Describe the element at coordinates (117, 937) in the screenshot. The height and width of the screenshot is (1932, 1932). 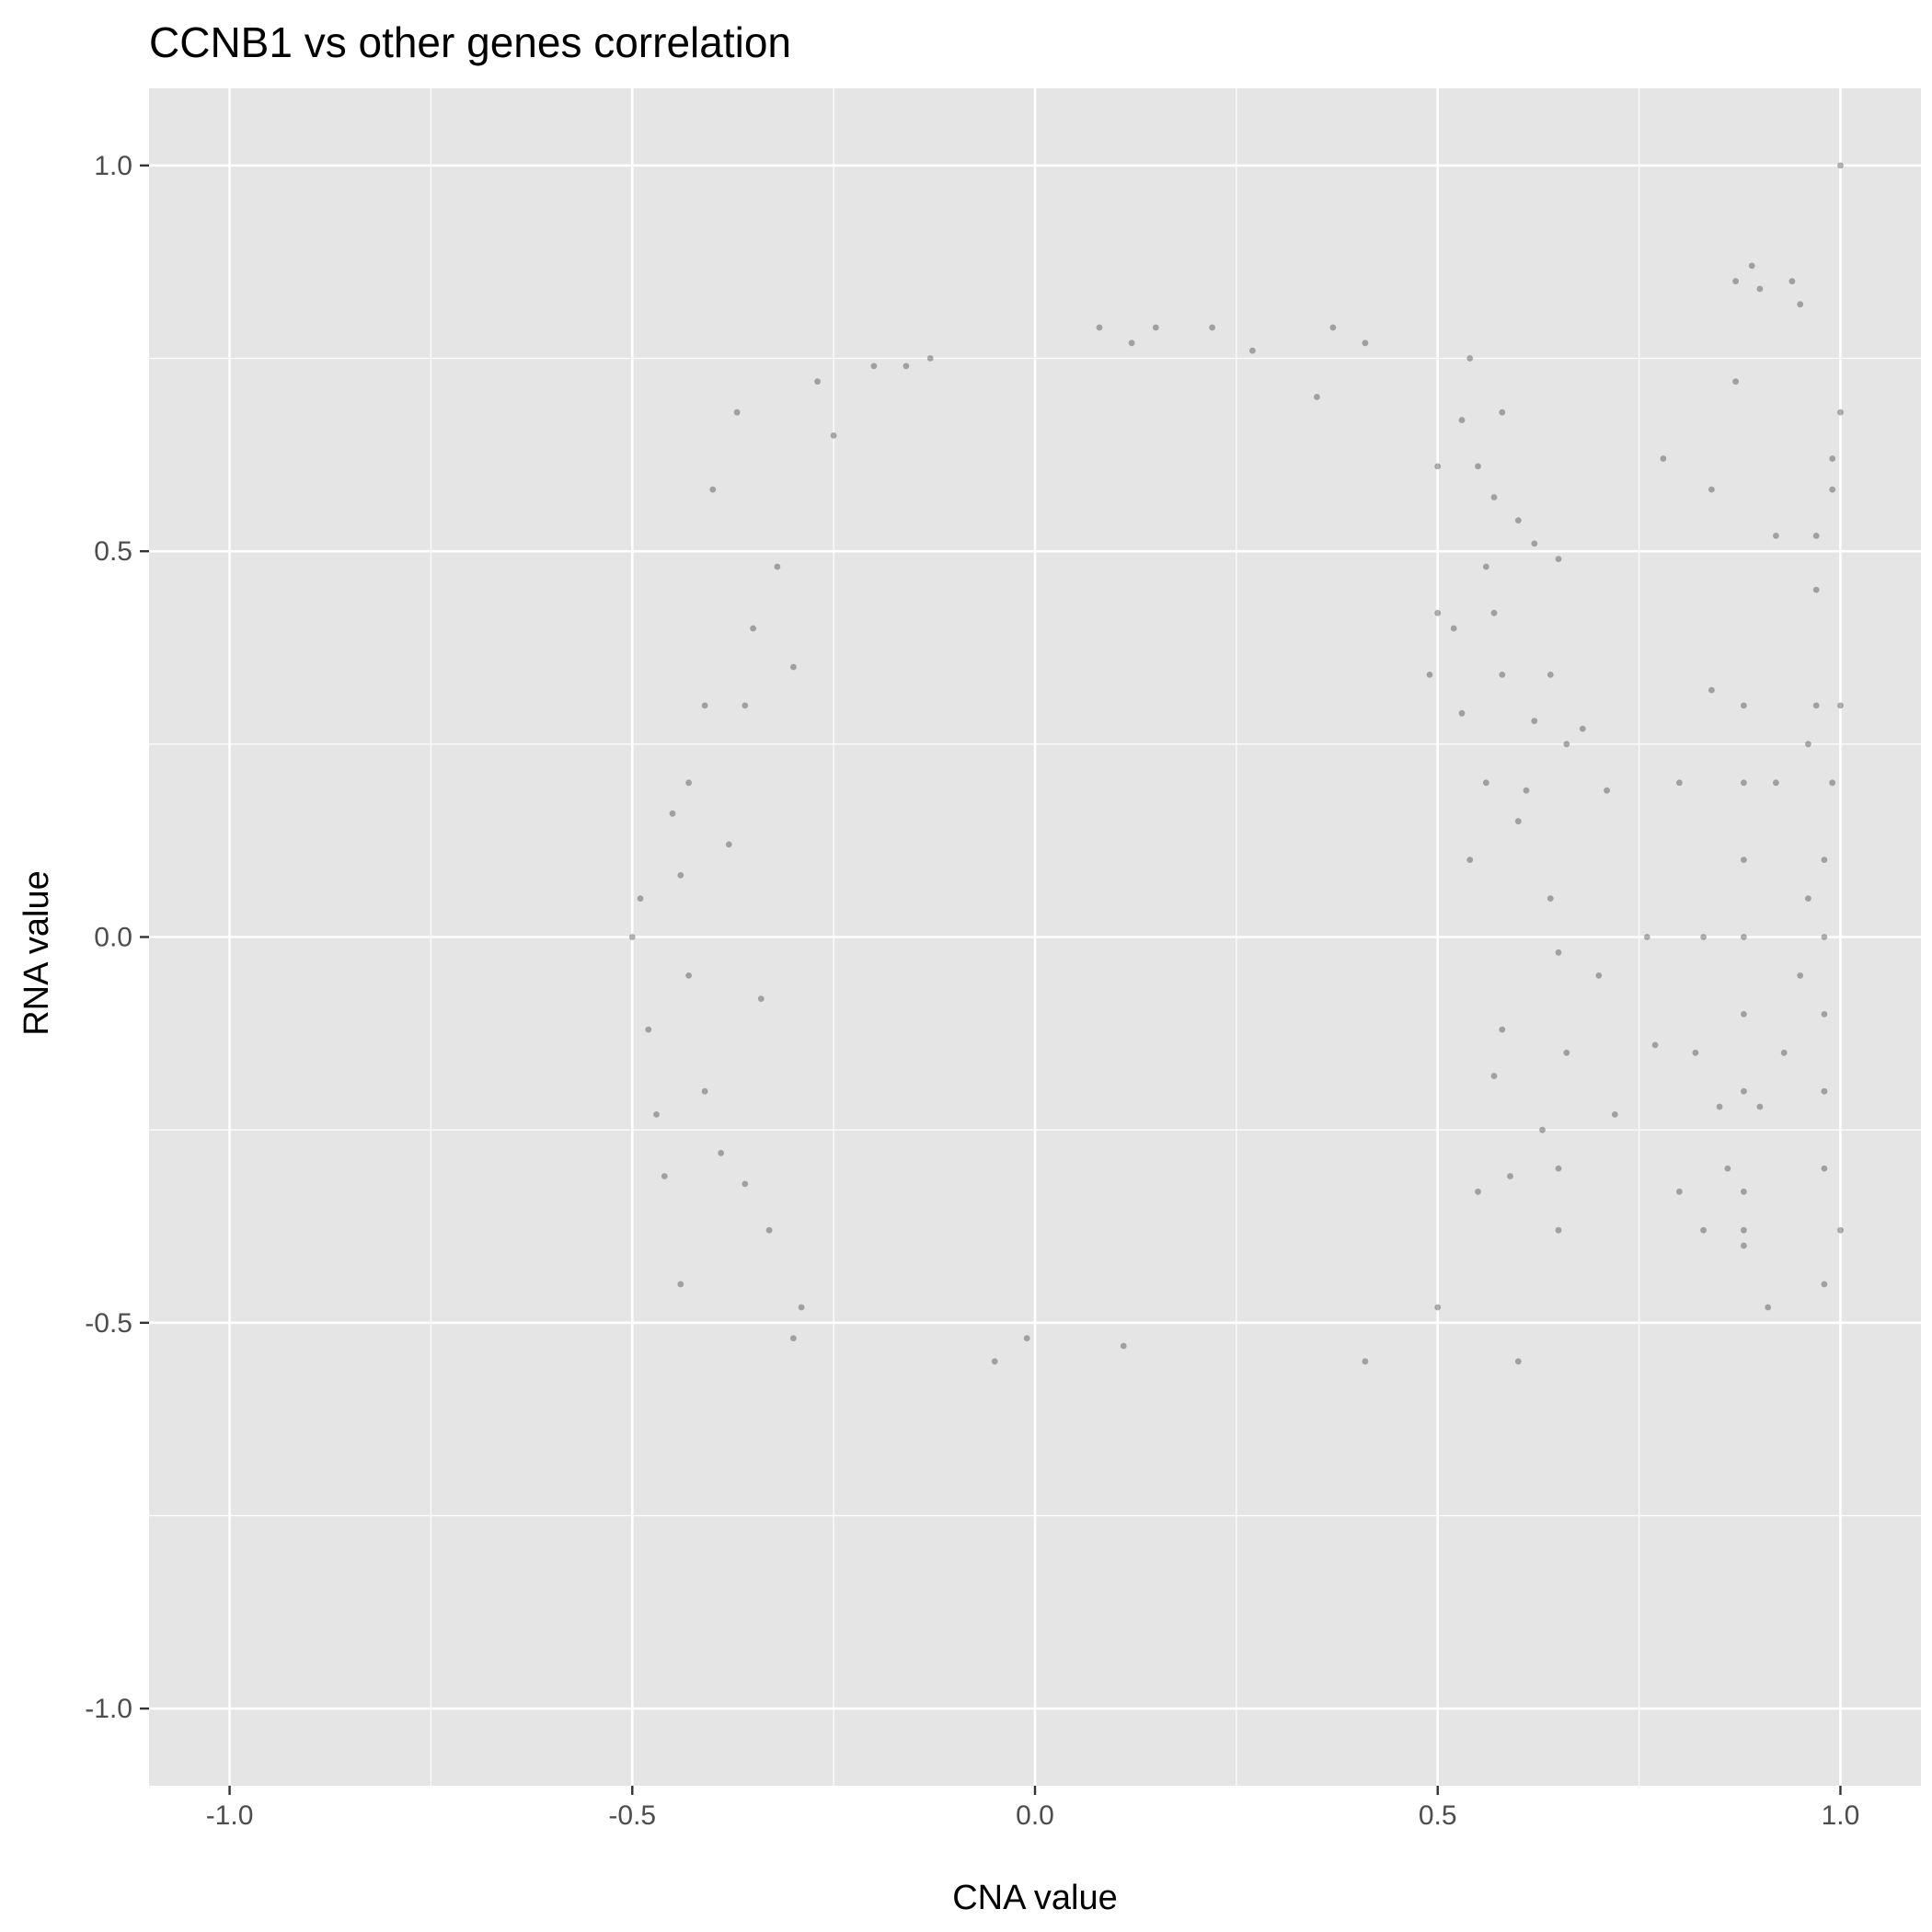
I see `y-axis: -1.0 -0.5 0.0 0.5 1.0` at that location.